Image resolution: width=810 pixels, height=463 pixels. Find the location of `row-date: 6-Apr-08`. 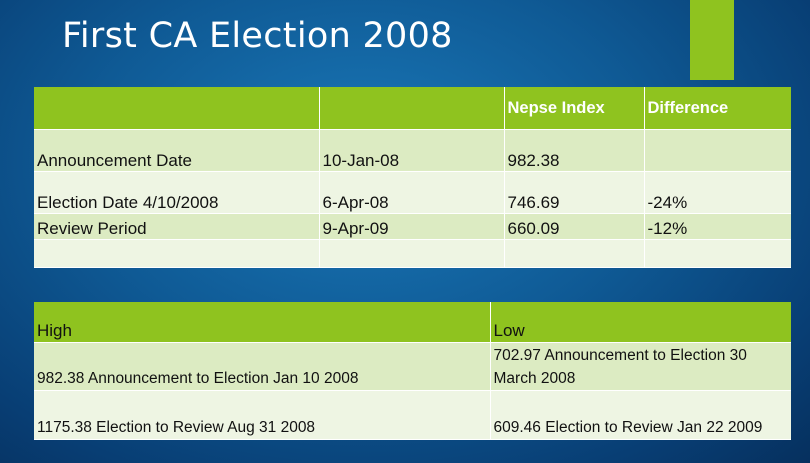

row-date: 6-Apr-08 is located at coordinates (412, 192).